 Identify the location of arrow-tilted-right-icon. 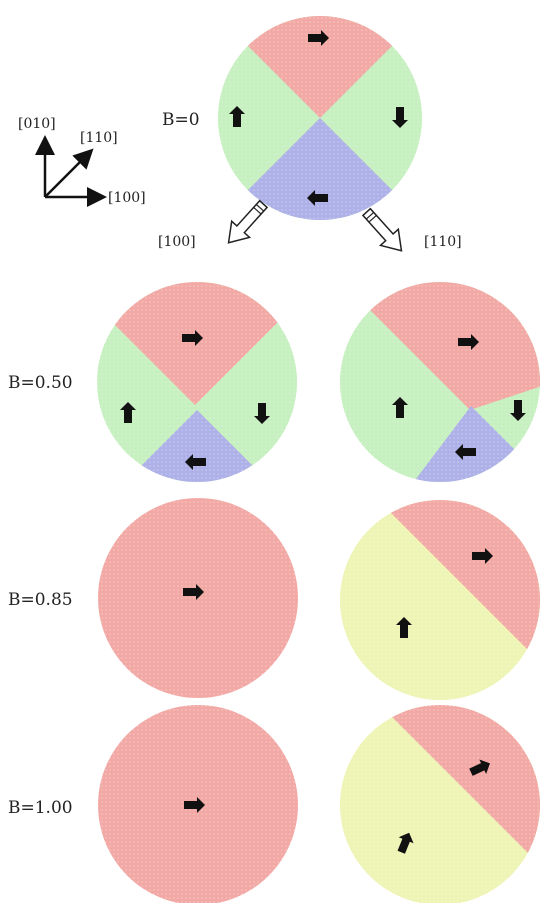
(479, 767).